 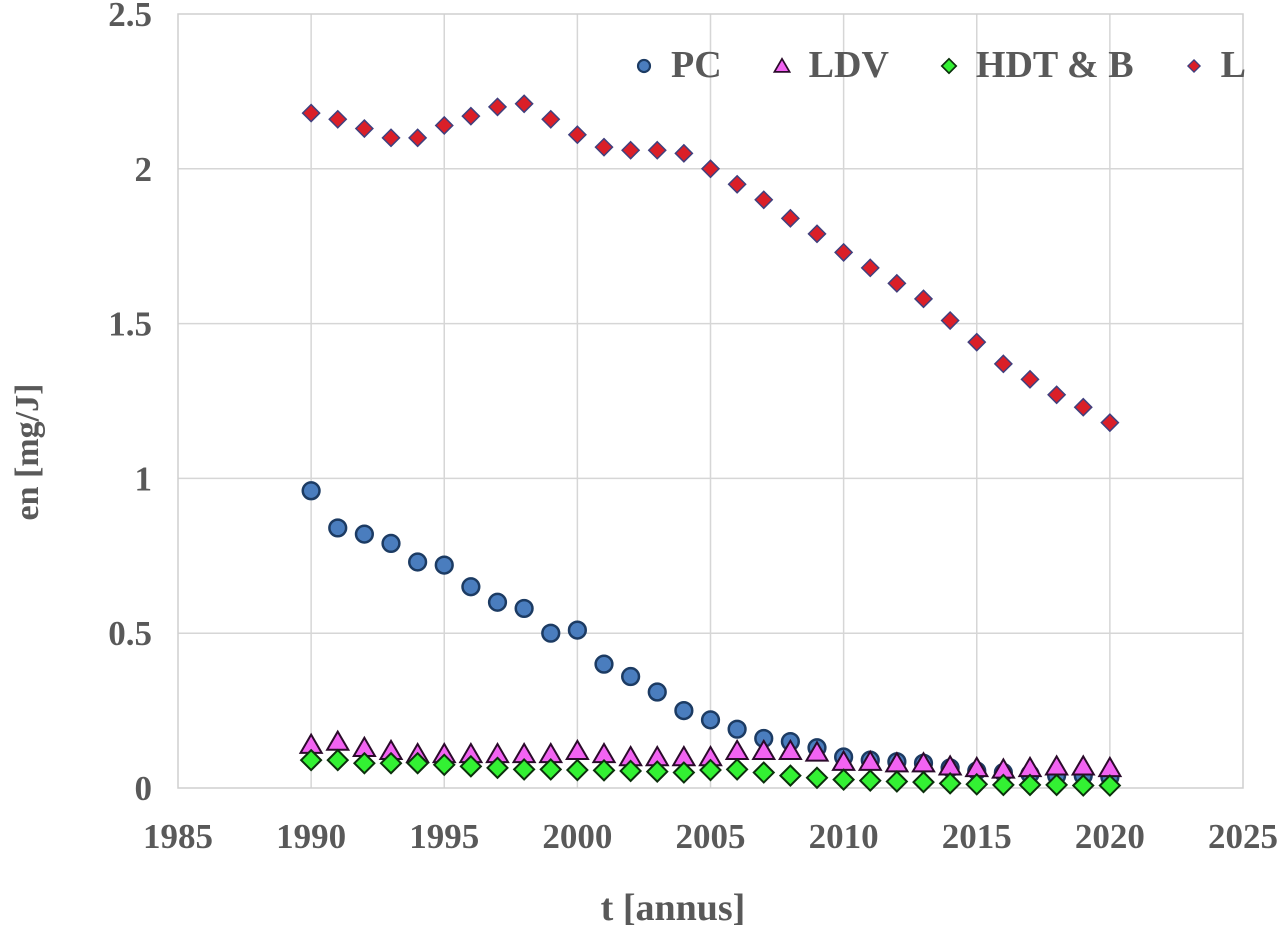 What do you see at coordinates (950, 783) in the screenshot?
I see `data-point-HDTB-2014` at bounding box center [950, 783].